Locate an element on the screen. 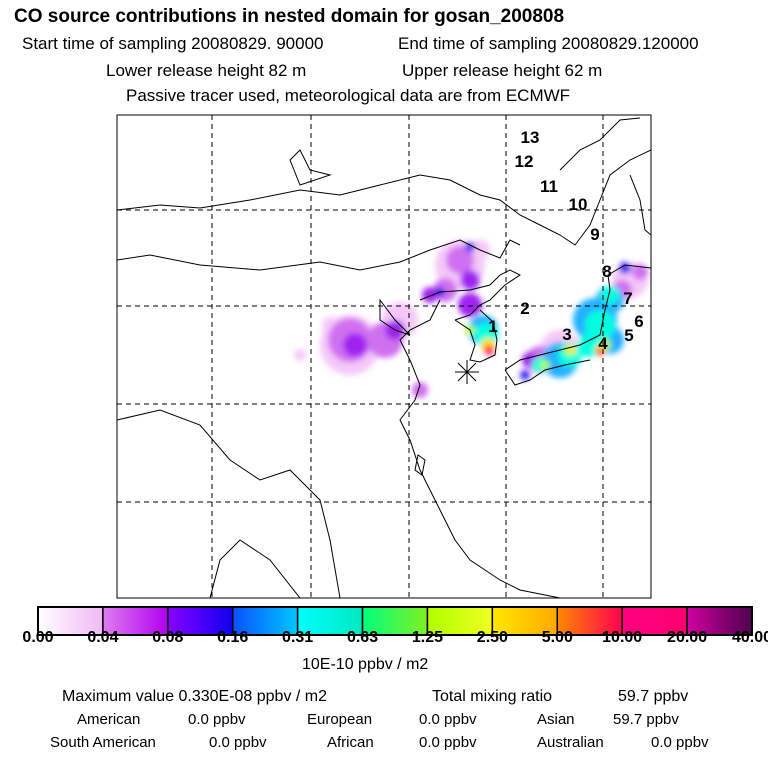 The image size is (768, 768). region-label-5: 5 is located at coordinates (628, 335).